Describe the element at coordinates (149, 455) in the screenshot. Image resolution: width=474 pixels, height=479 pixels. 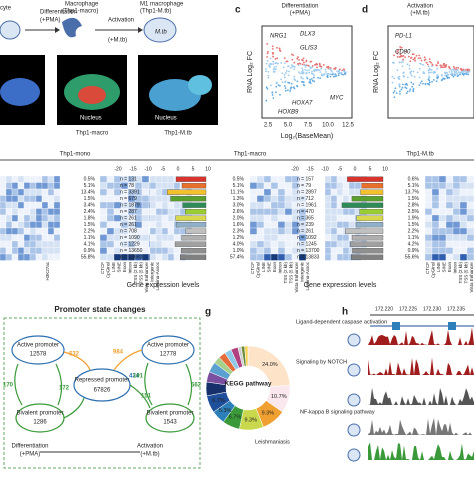
I see `label: (+M.tb)` at that location.